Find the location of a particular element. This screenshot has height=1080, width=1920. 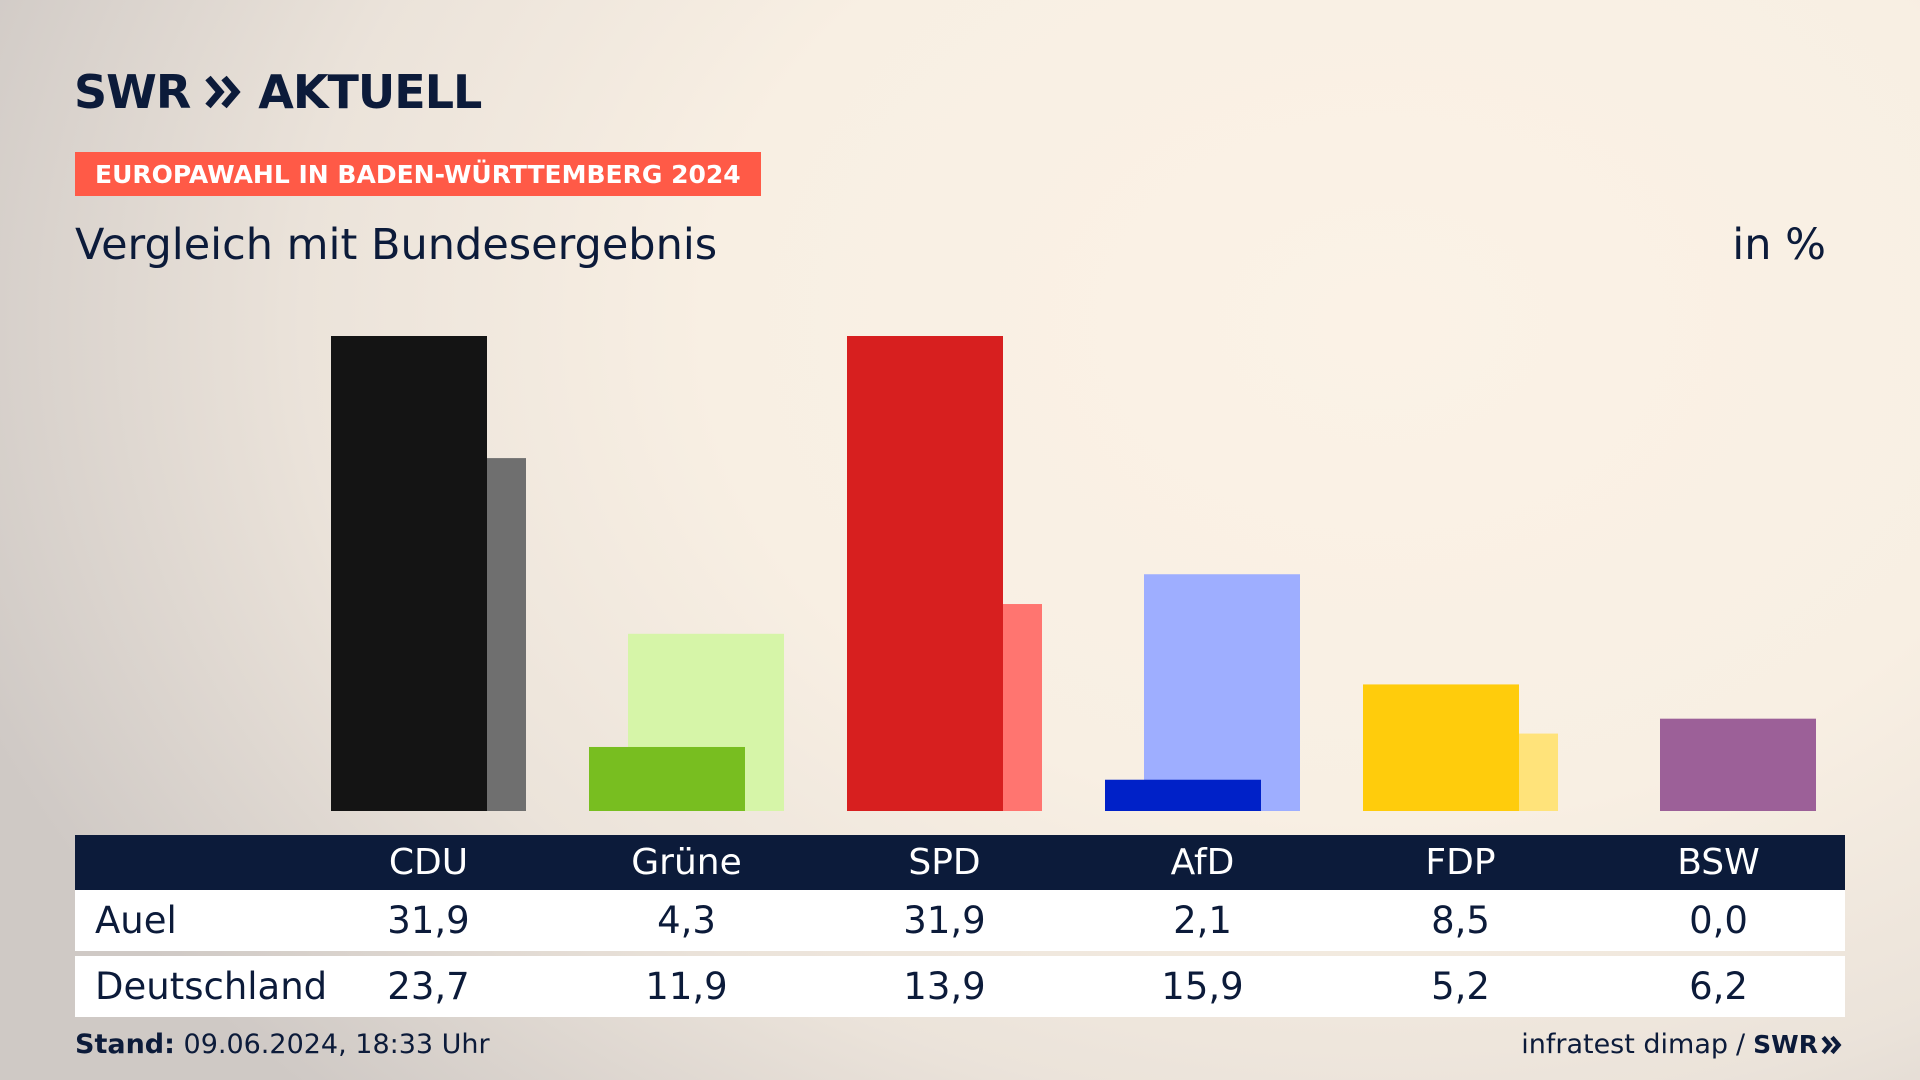

stand-value: 09.06.2024, 18:33 Uhr is located at coordinates (336, 1044).